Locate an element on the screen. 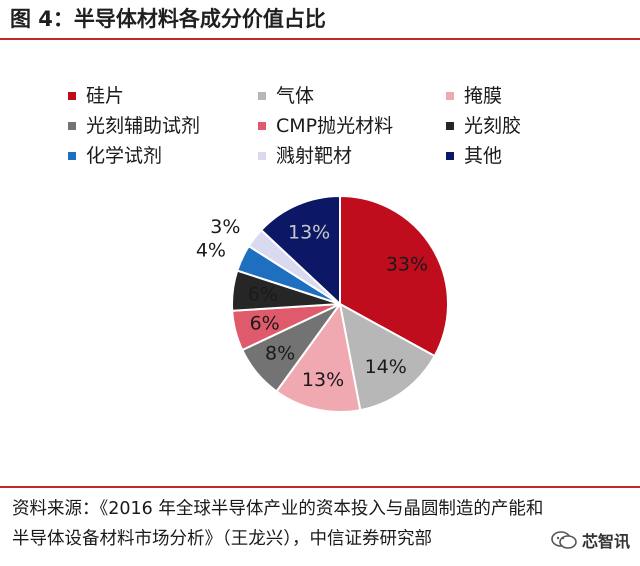 This screenshot has height=566, width=640. legend-item: 气体 is located at coordinates (286, 96).